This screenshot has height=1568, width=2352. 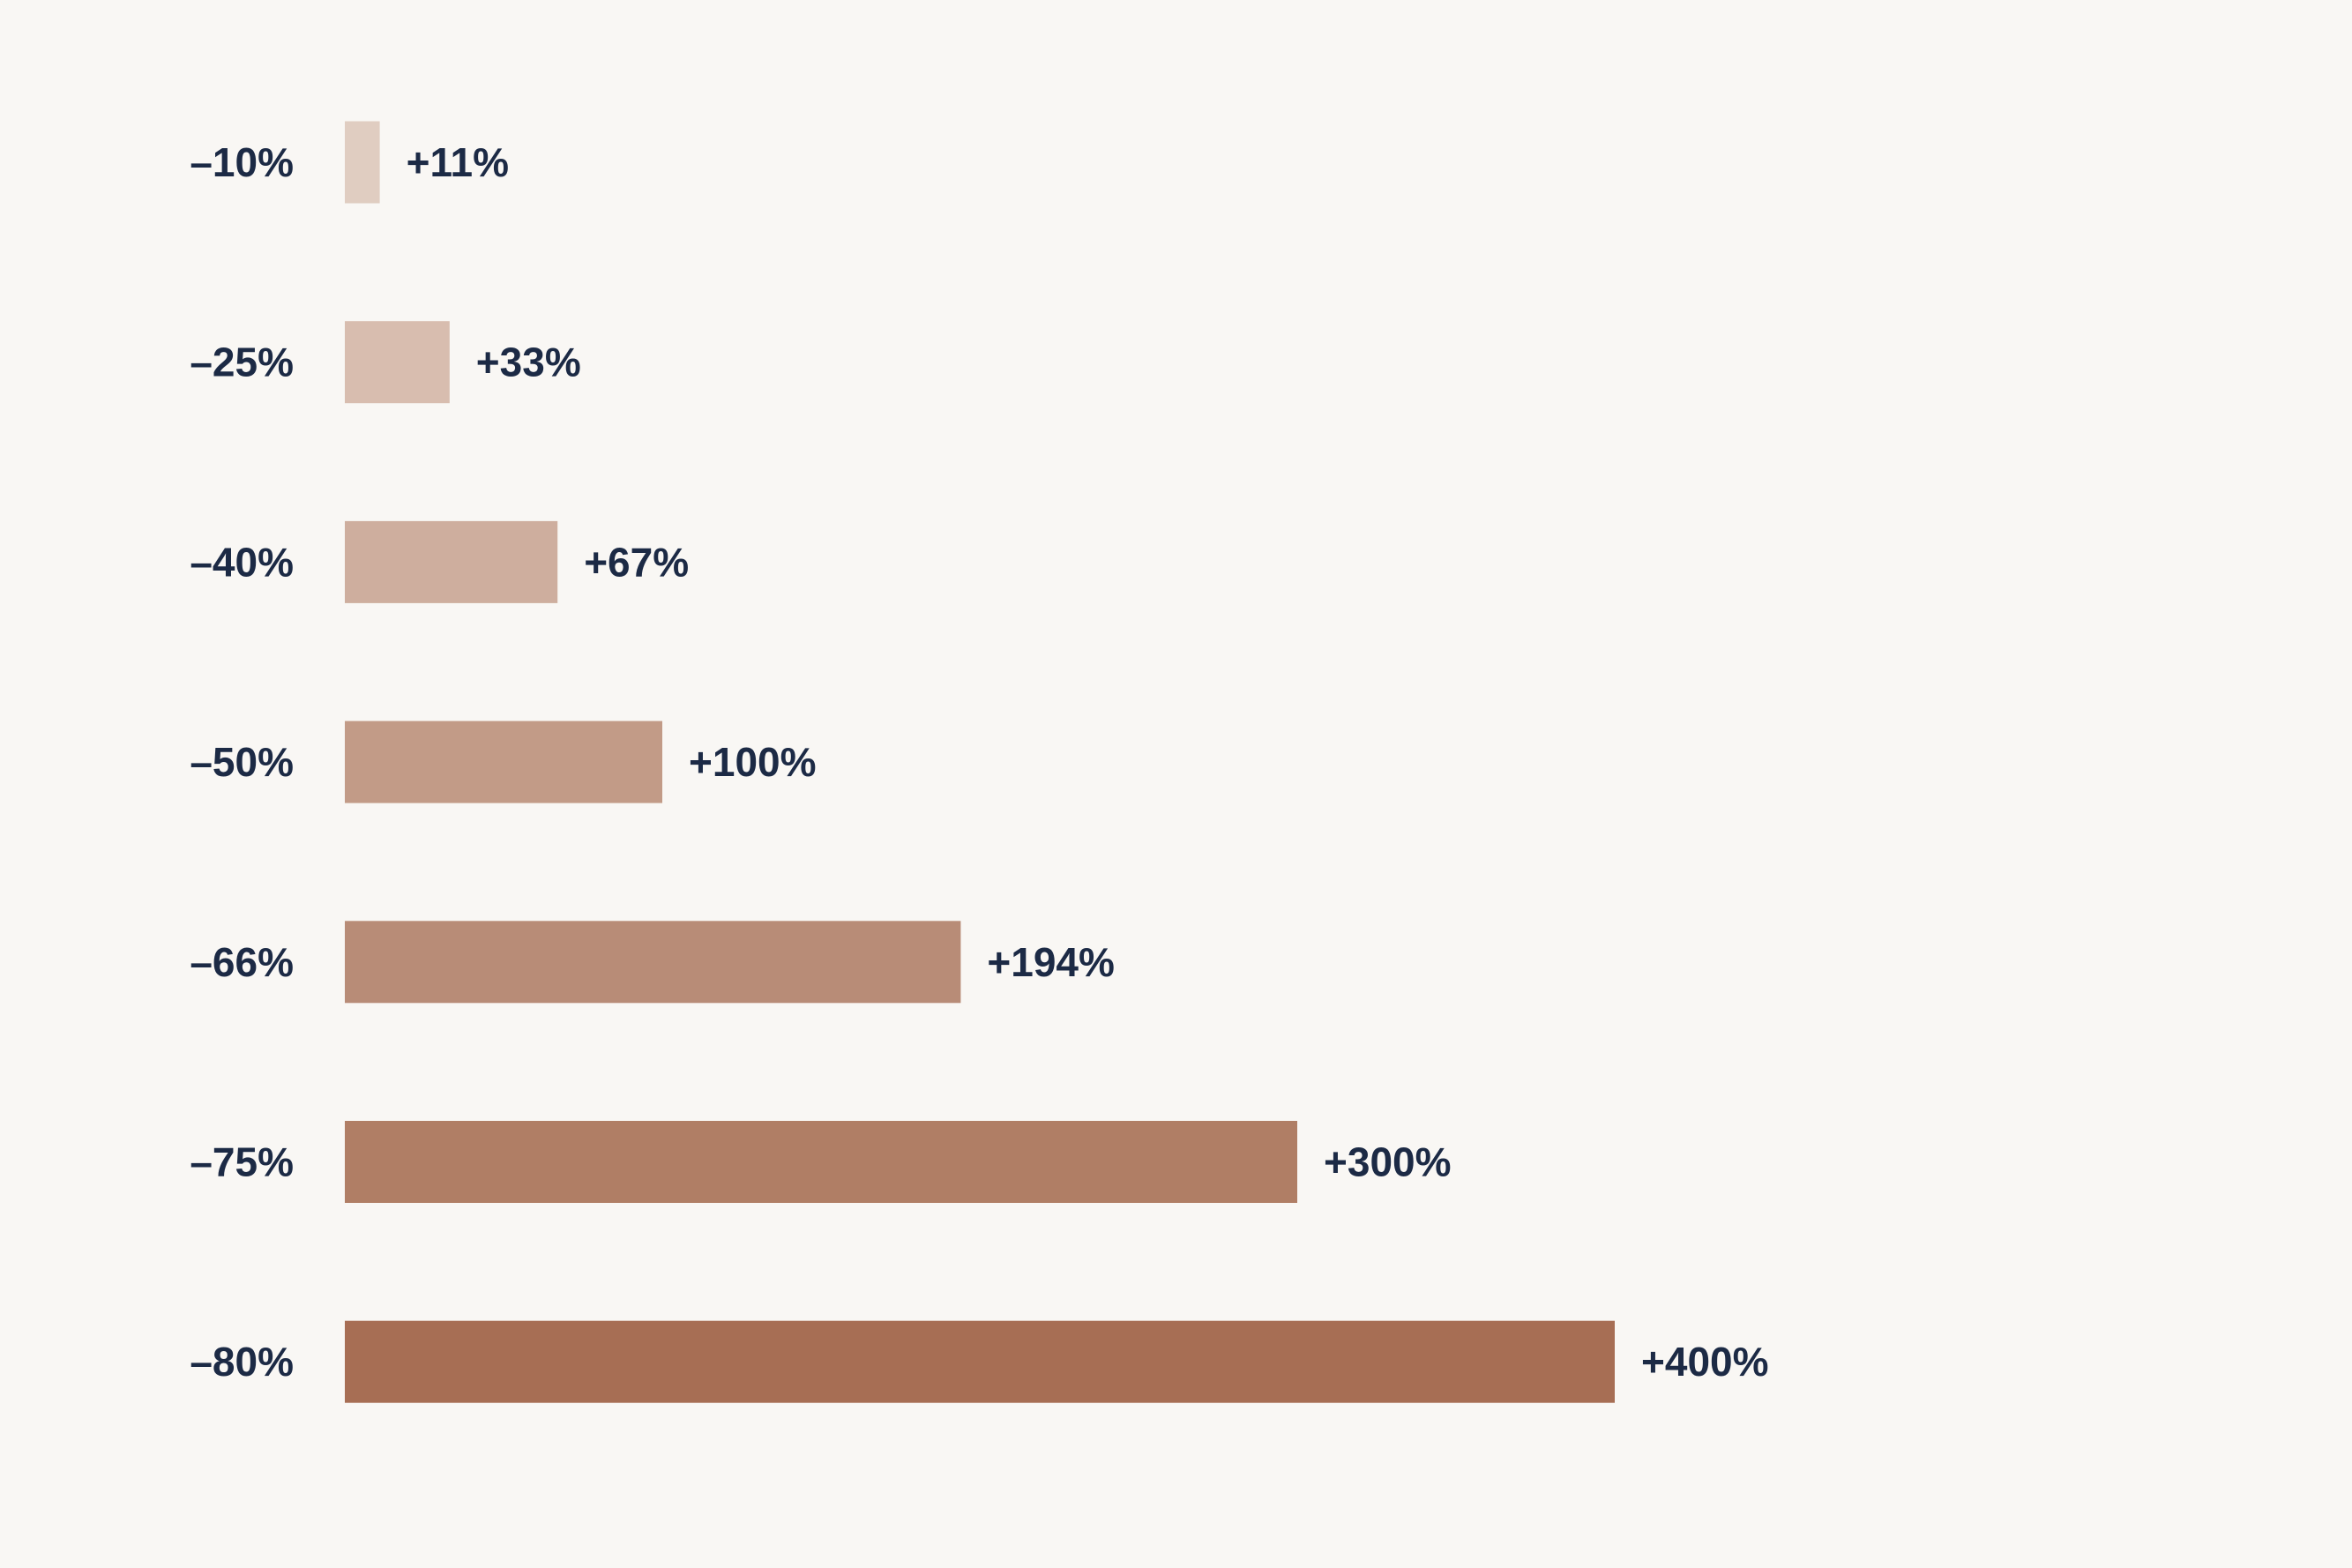 I want to click on category-label: –40%, so click(x=242, y=562).